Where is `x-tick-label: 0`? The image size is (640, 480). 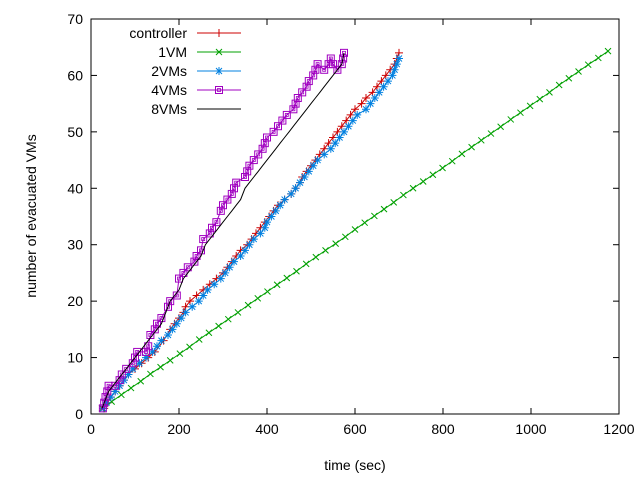 x-tick-label: 0 is located at coordinates (91, 429).